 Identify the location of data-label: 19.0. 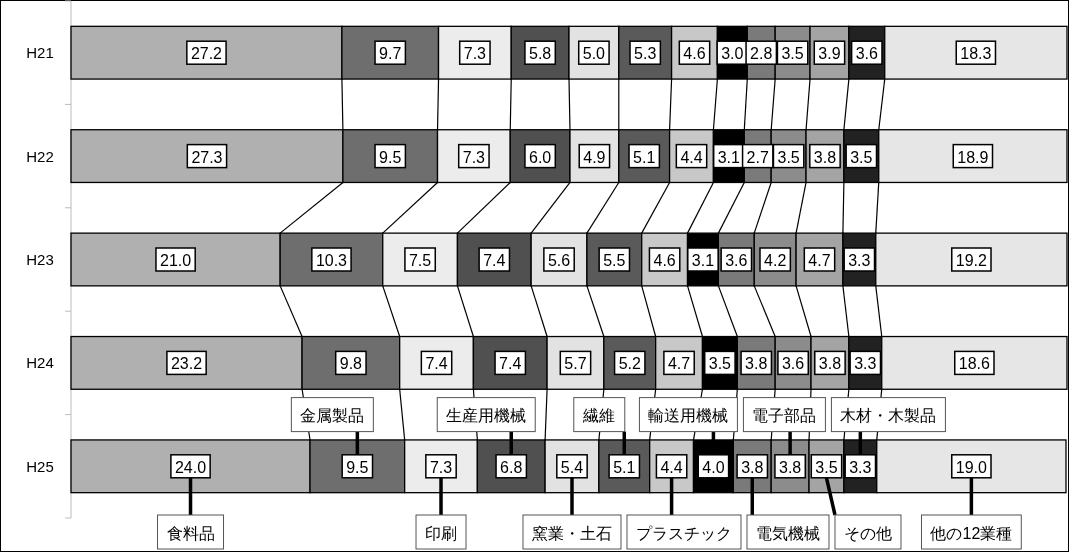
(971, 467).